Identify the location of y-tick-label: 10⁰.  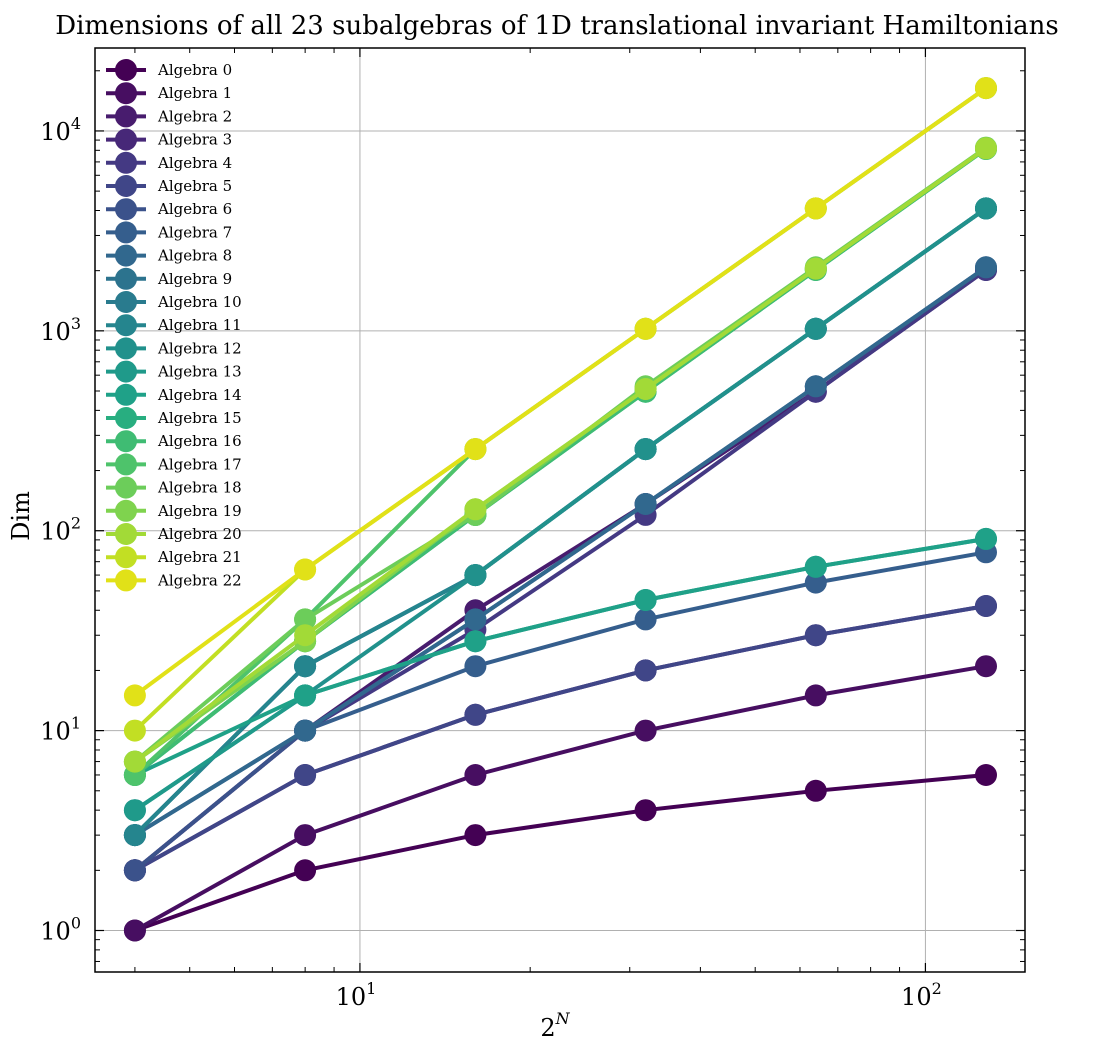
(60, 930).